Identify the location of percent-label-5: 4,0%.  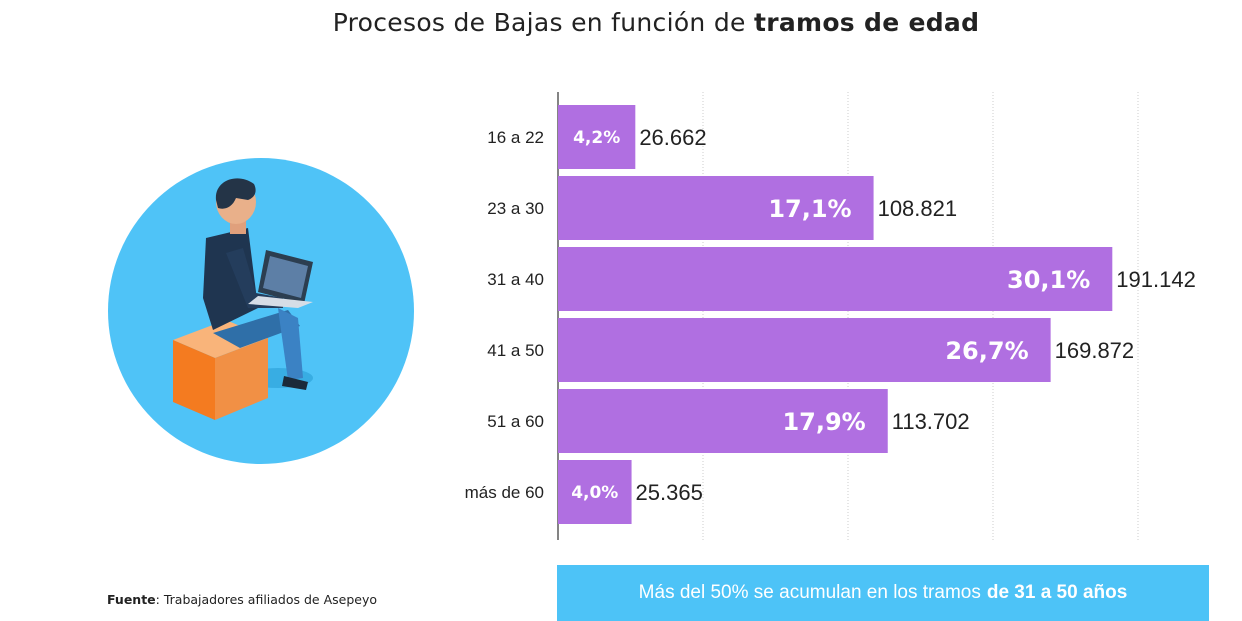
(594, 493).